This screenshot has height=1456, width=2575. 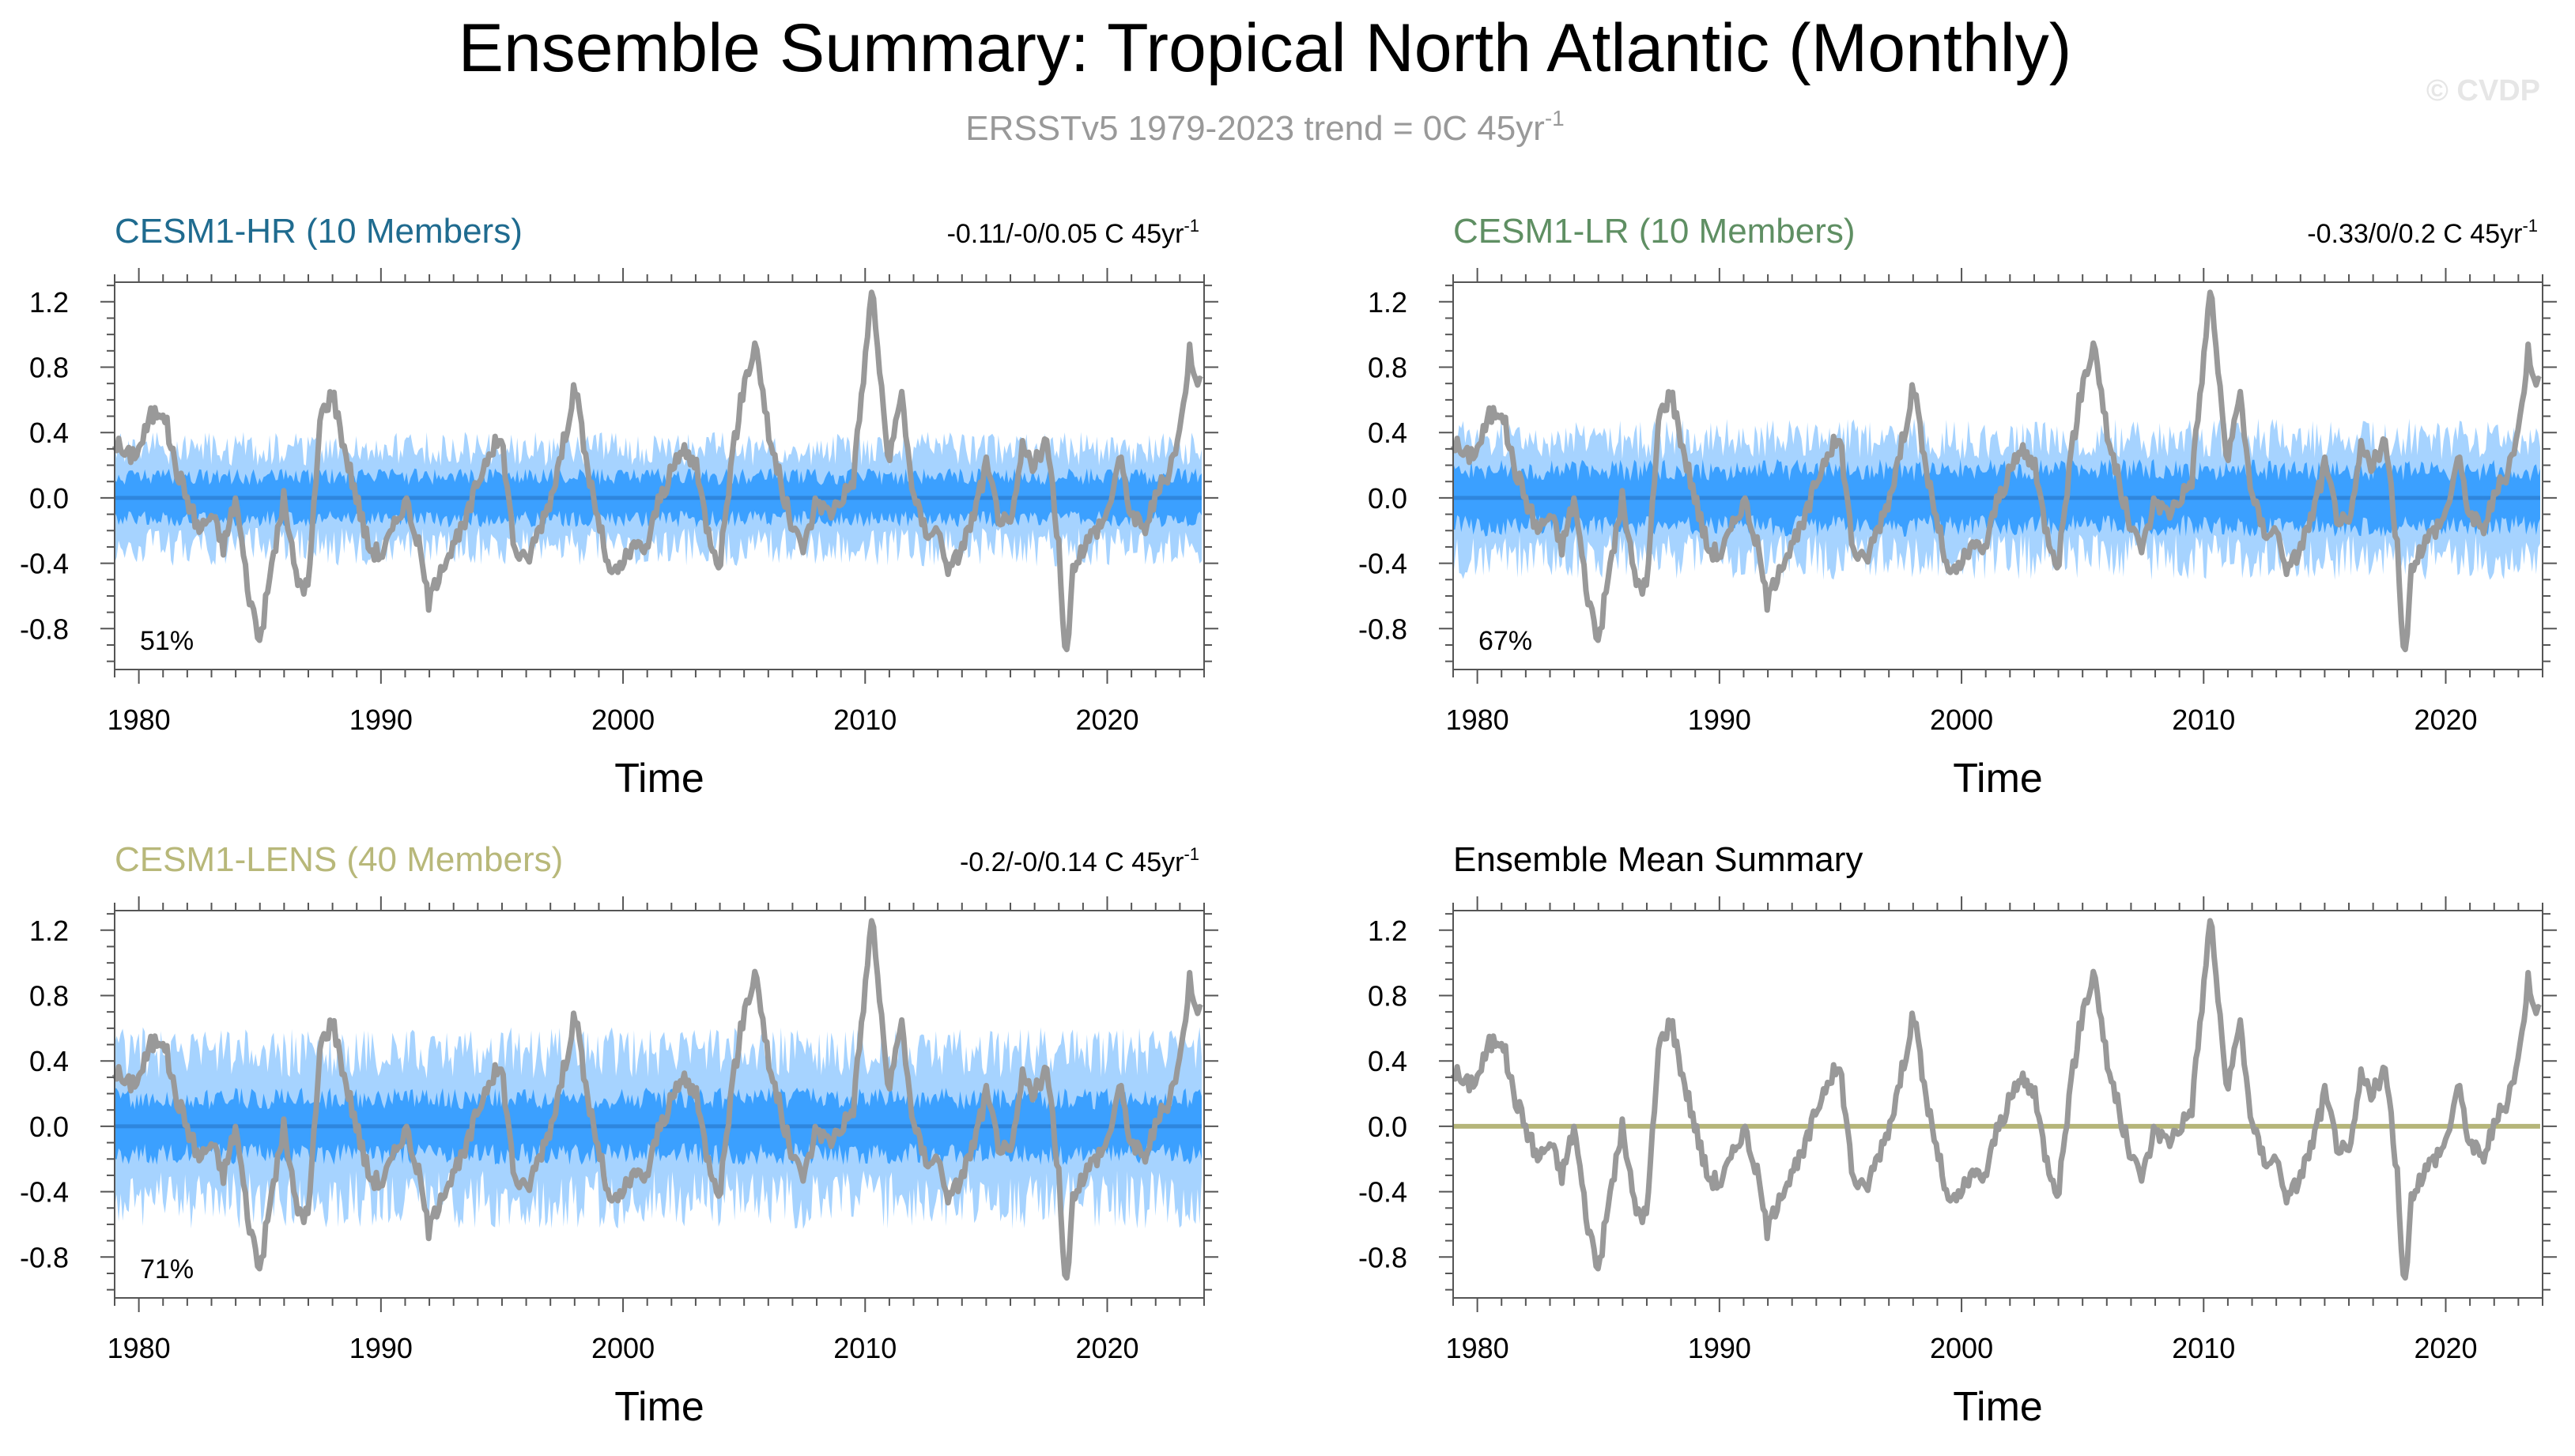 I want to click on trend-text: -0.11/-0/0.05 C 45yr, so click(x=1065, y=234).